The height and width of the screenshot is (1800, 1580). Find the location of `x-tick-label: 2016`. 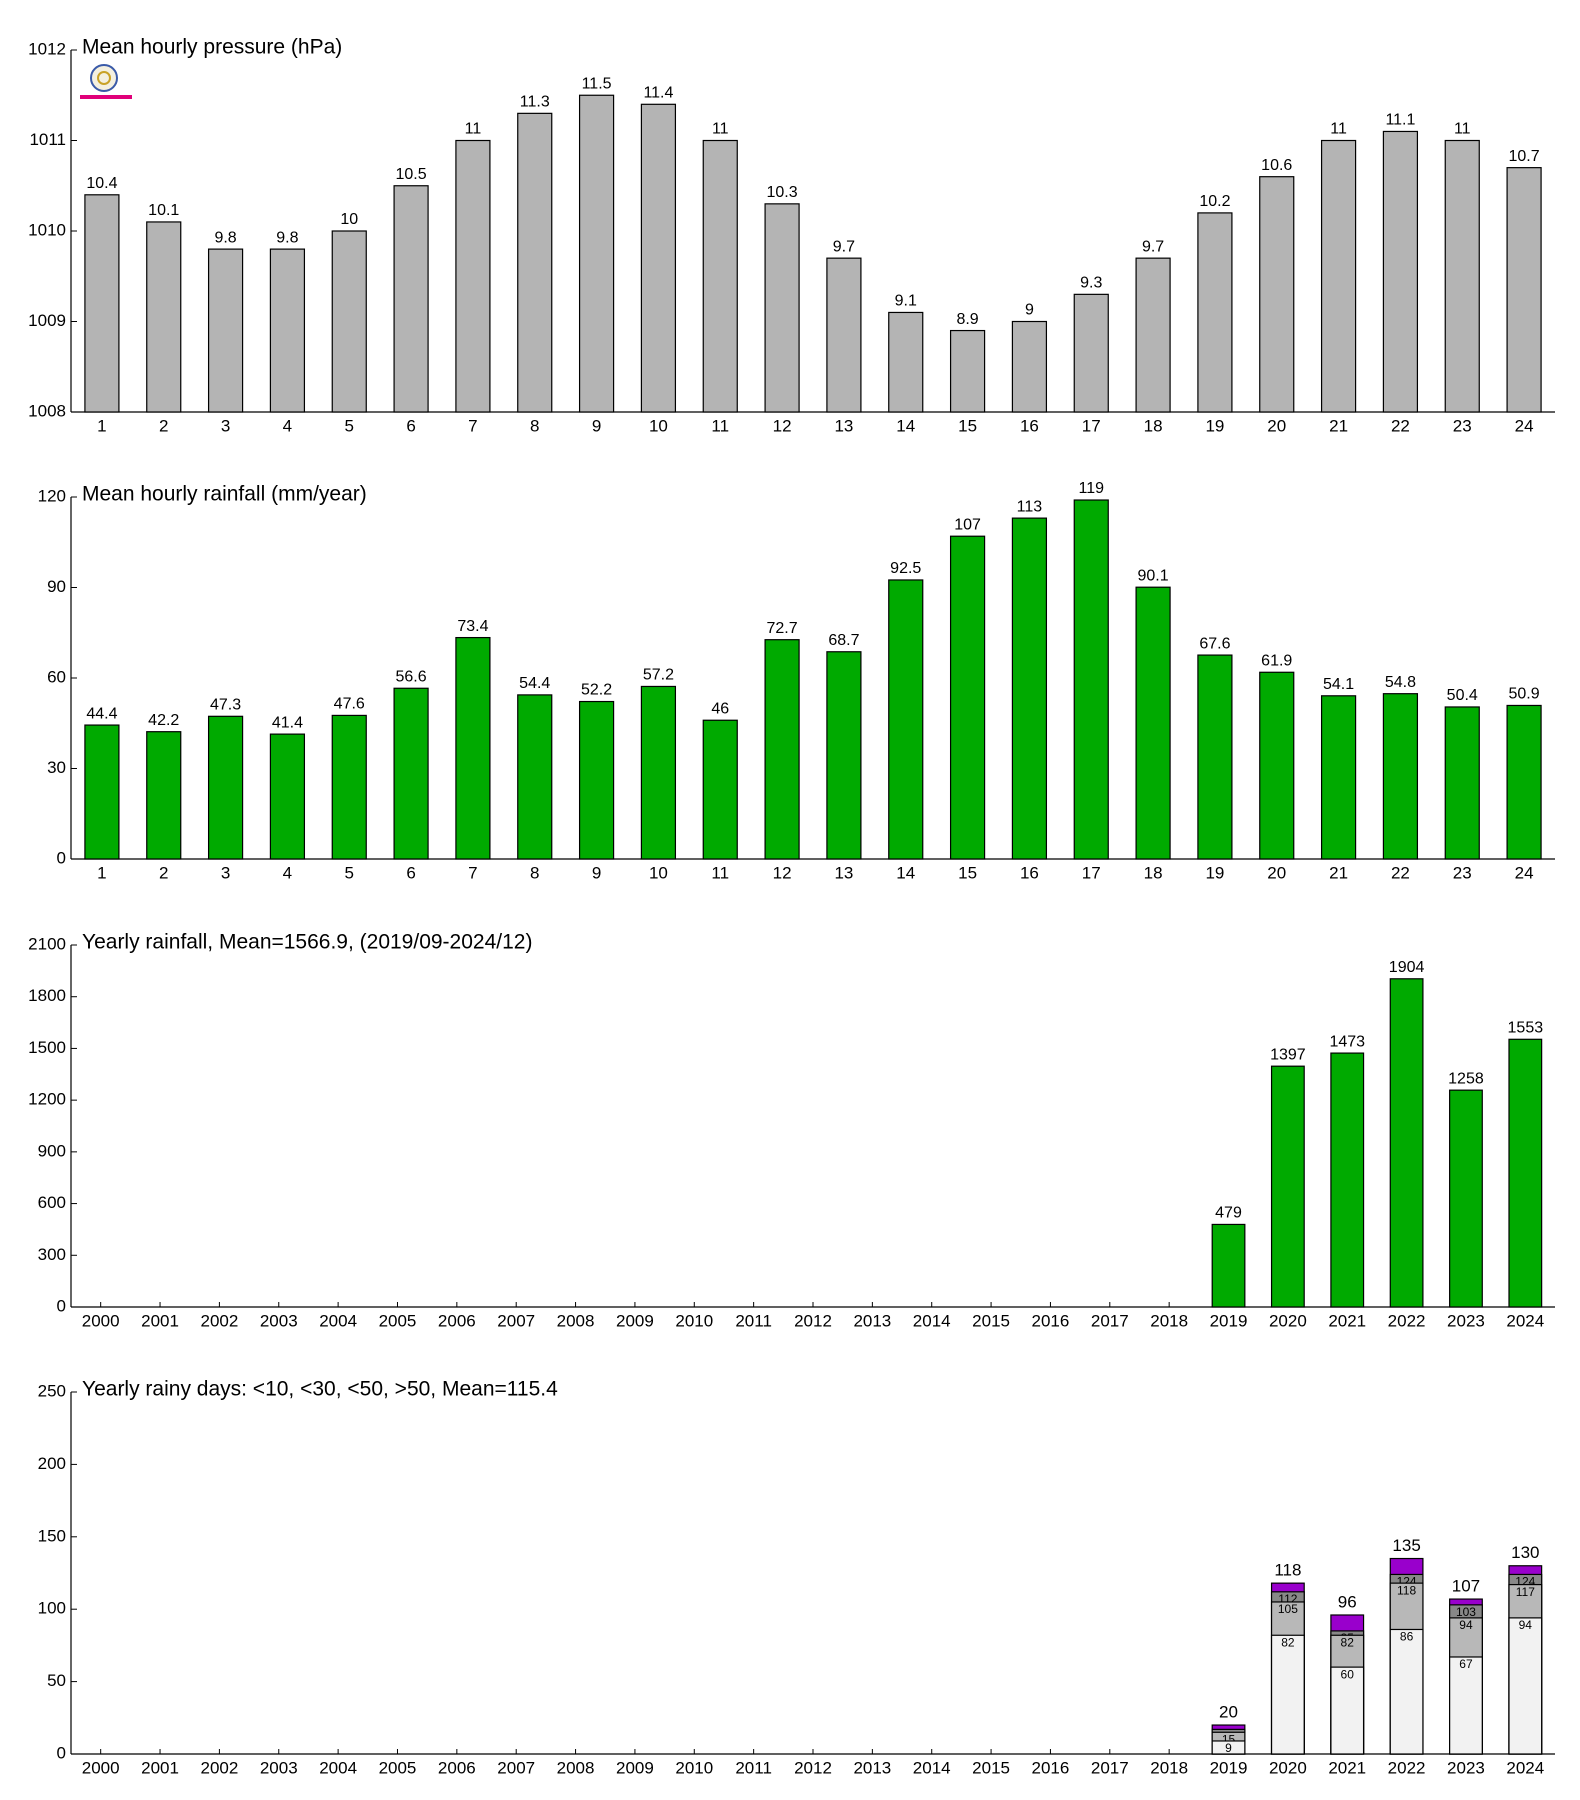

x-tick-label: 2016 is located at coordinates (1051, 1320).